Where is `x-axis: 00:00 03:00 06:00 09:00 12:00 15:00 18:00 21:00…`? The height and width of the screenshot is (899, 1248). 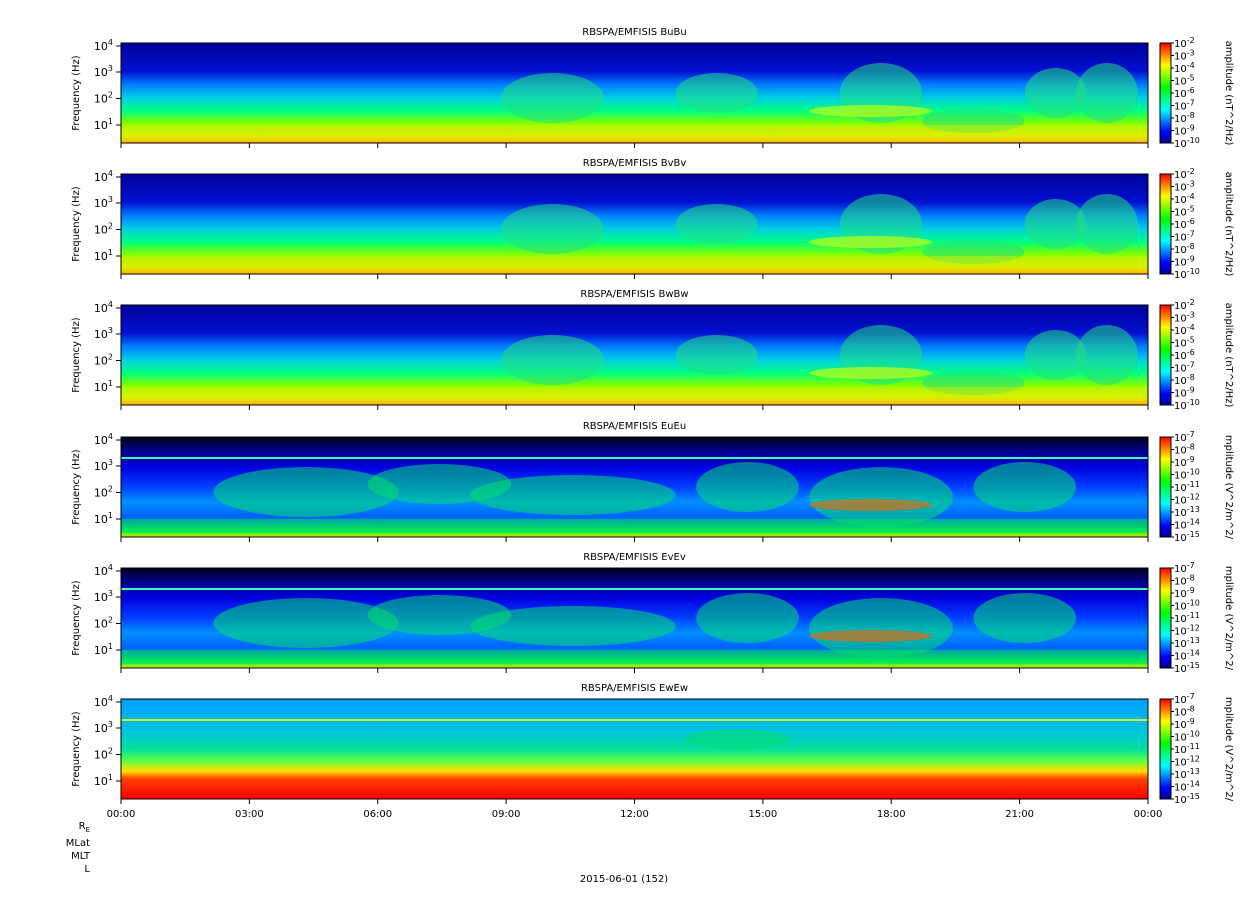
x-axis: 00:00 03:00 06:00 09:00 12:00 15:00 18:00 21:00… is located at coordinates (635, 814).